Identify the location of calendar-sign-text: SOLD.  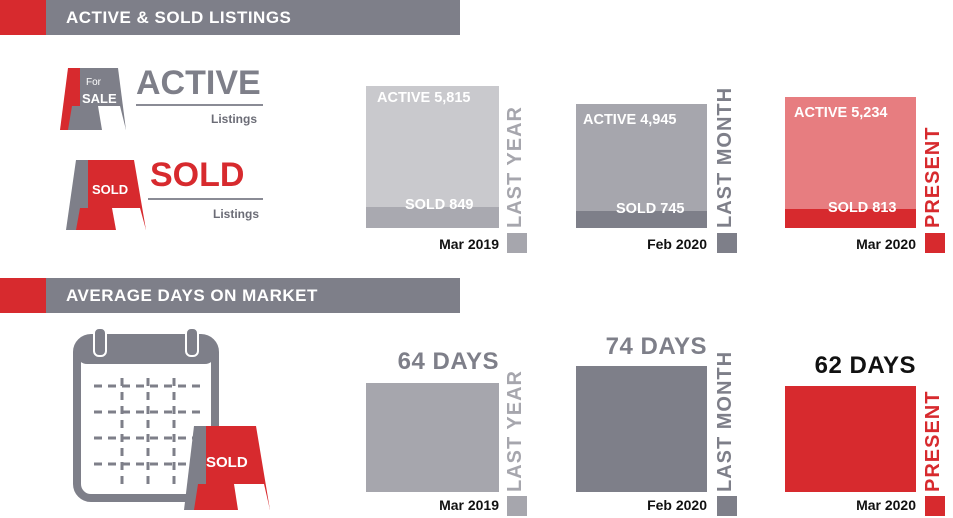
(227, 462).